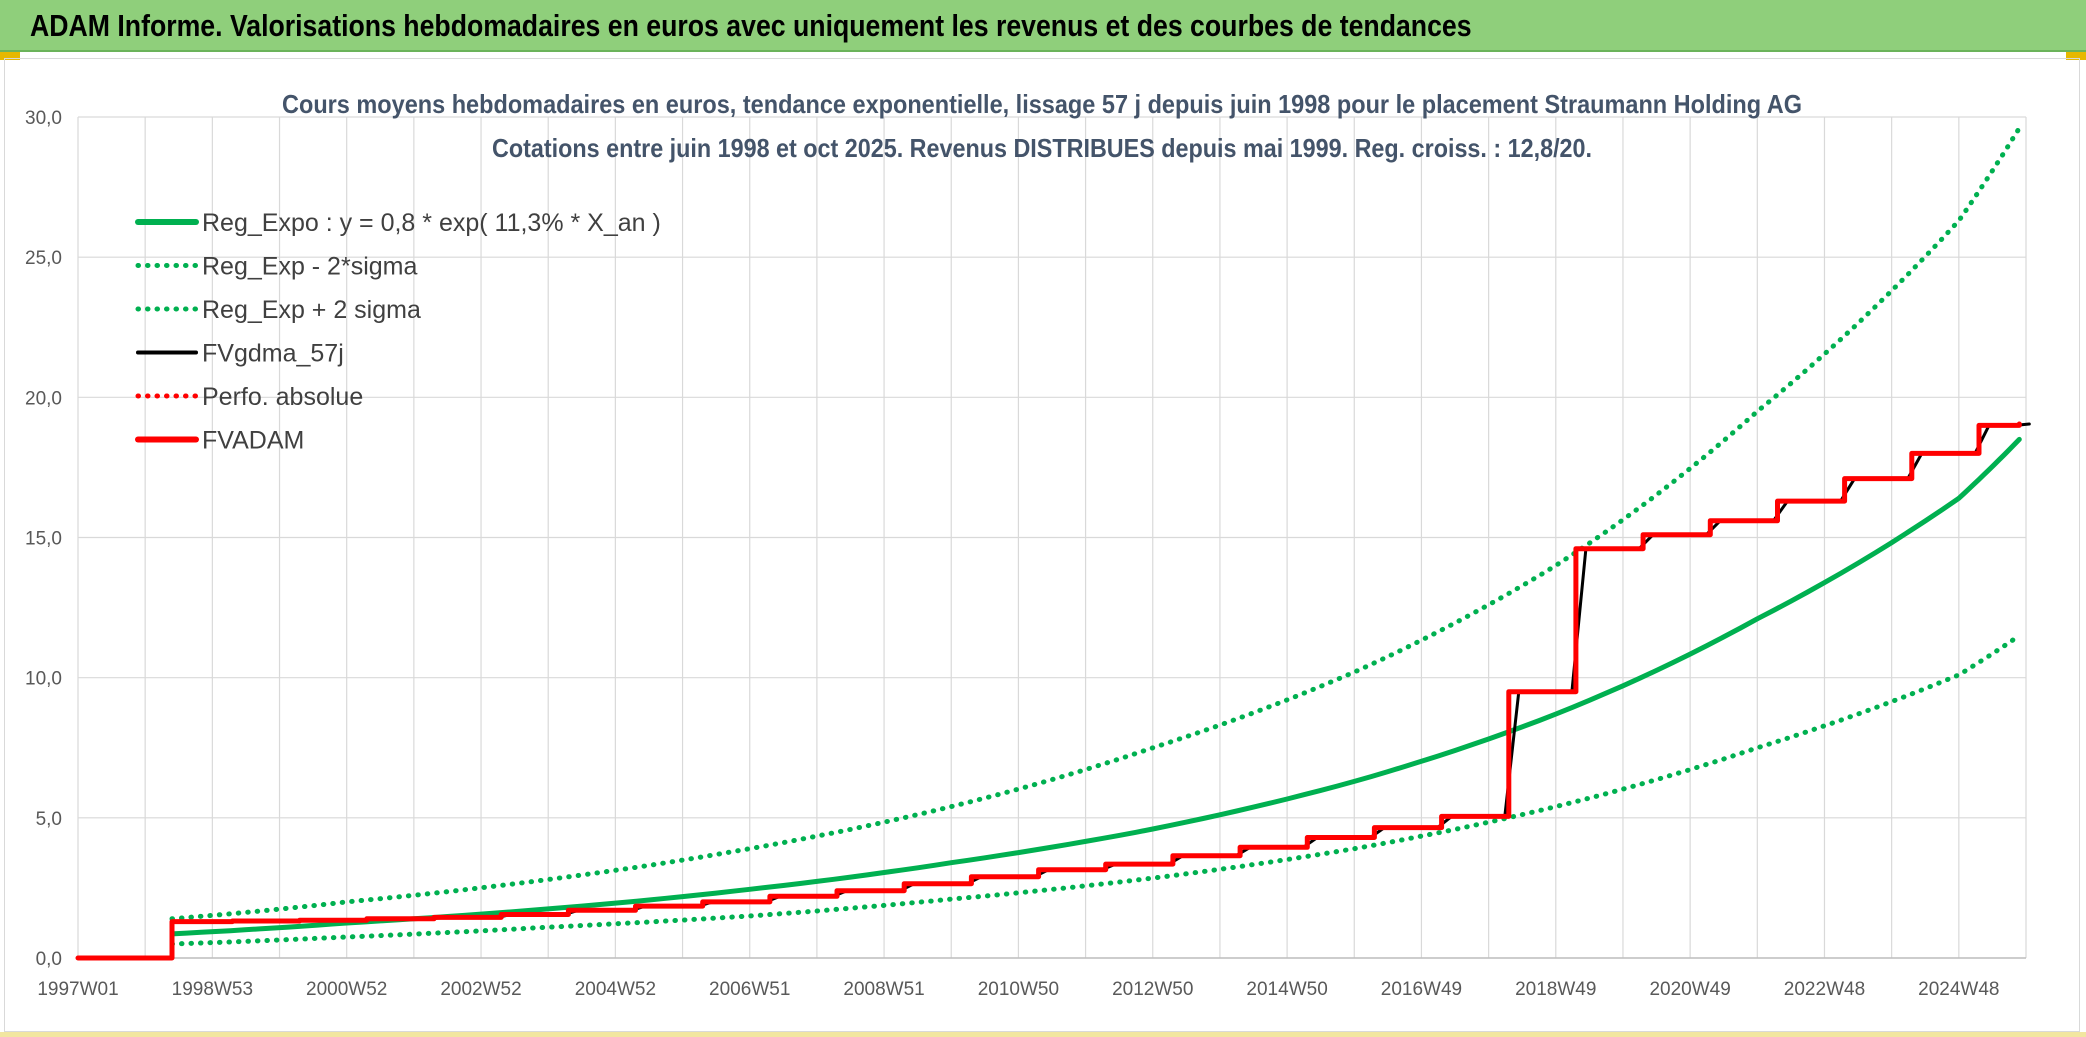 This screenshot has width=2086, height=1037. Describe the element at coordinates (309, 267) in the screenshot. I see `legend-label: Reg_Exp - 2*sigma` at that location.